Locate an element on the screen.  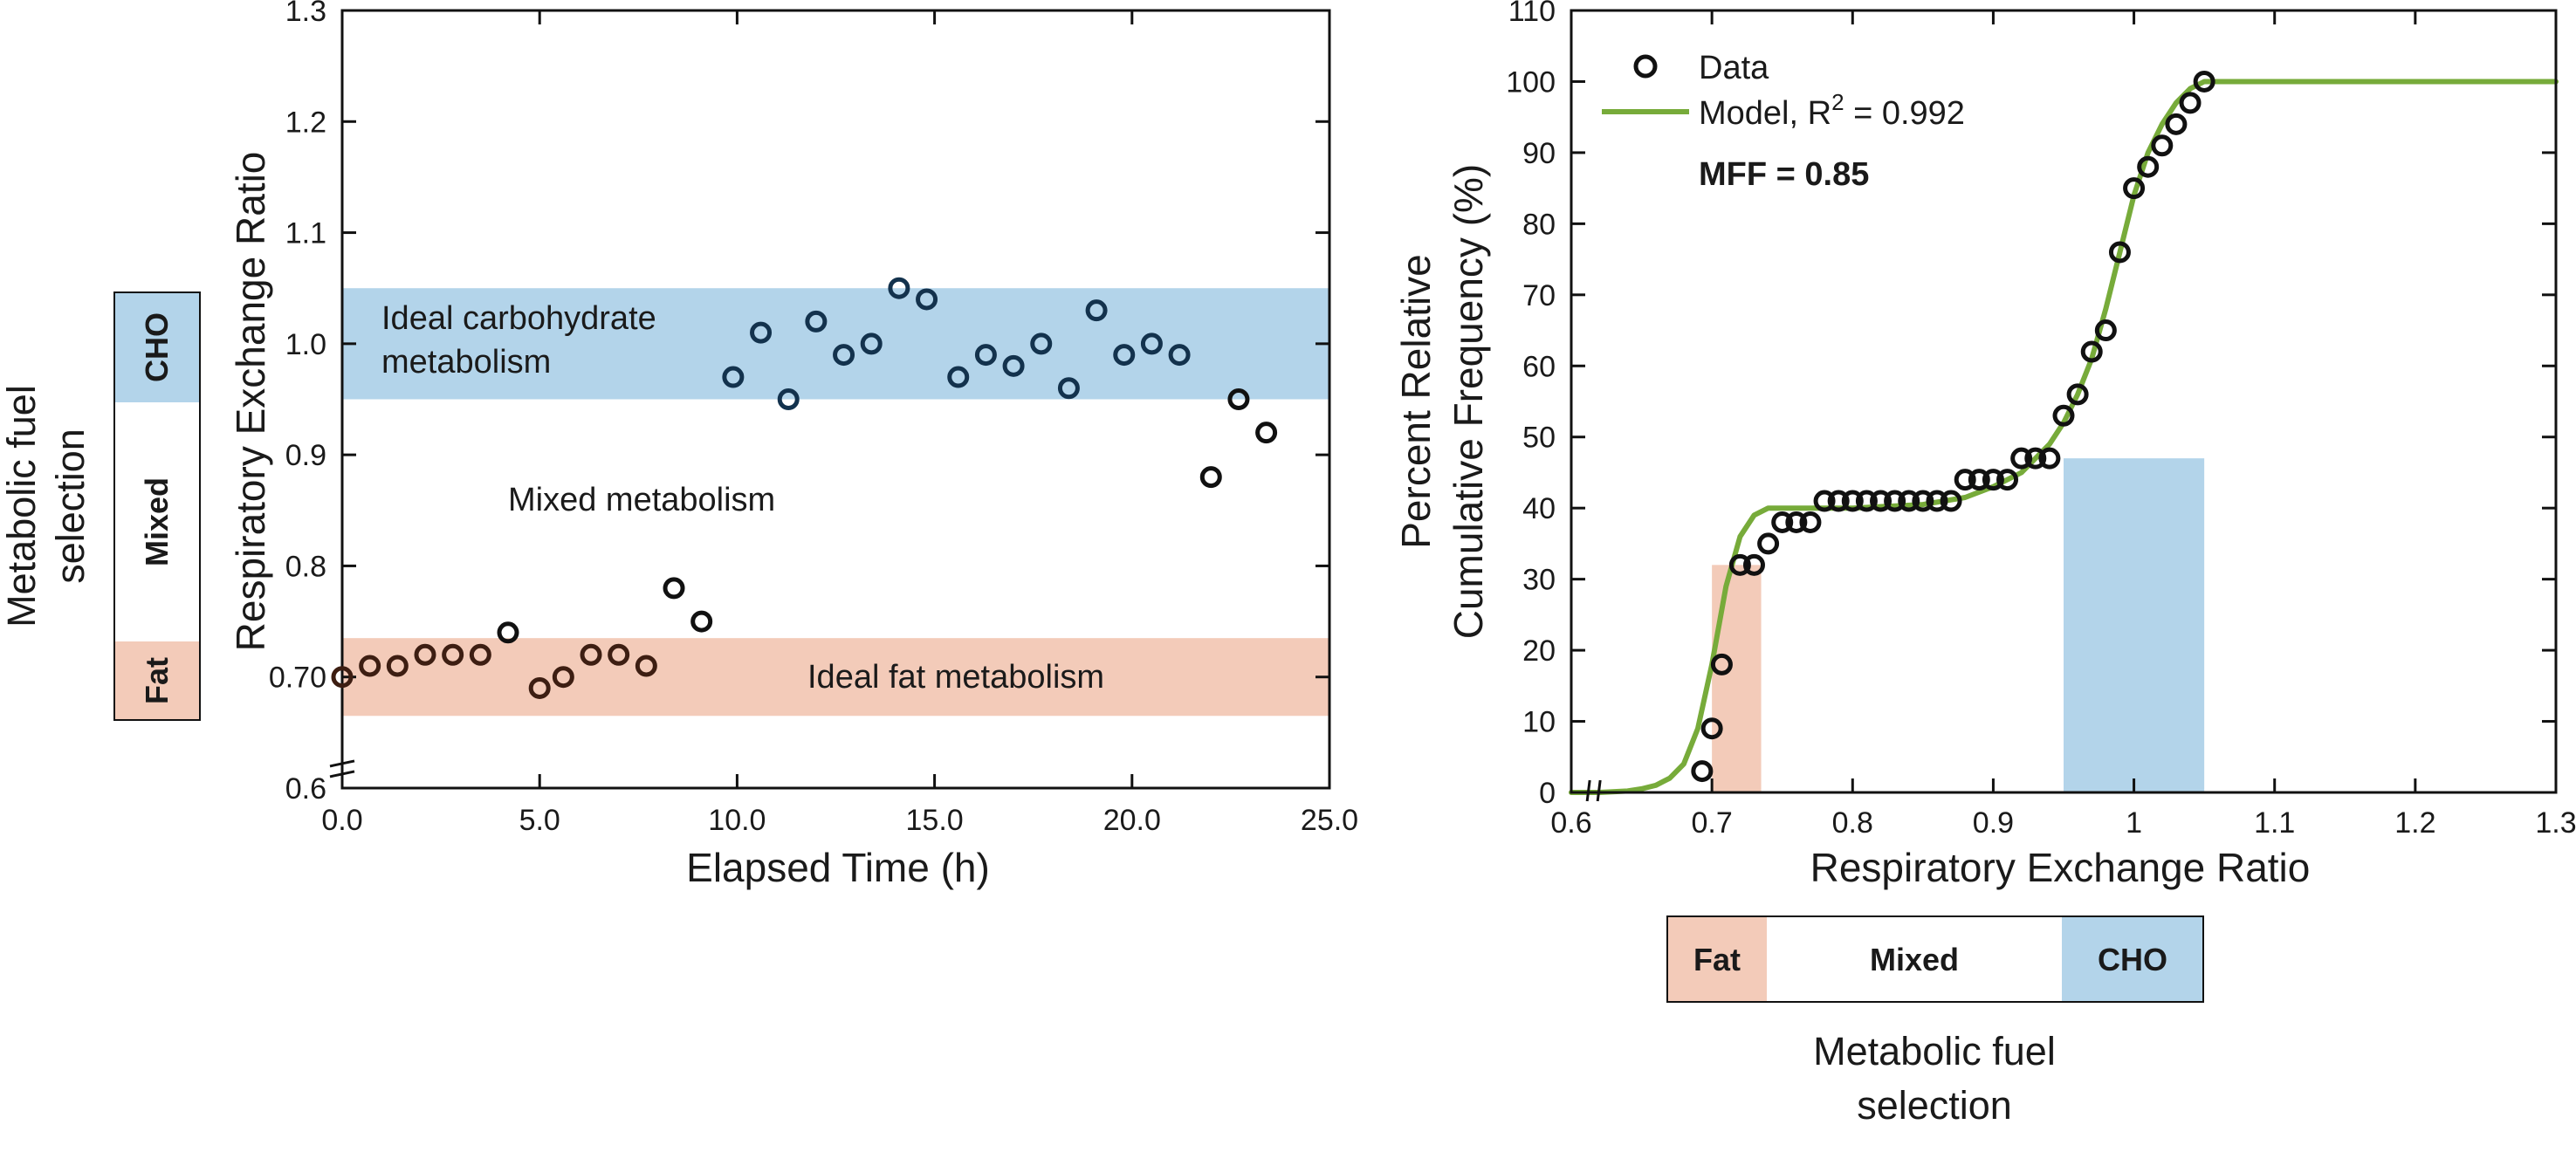
band-ideal-carbohydrate is located at coordinates (836, 344).